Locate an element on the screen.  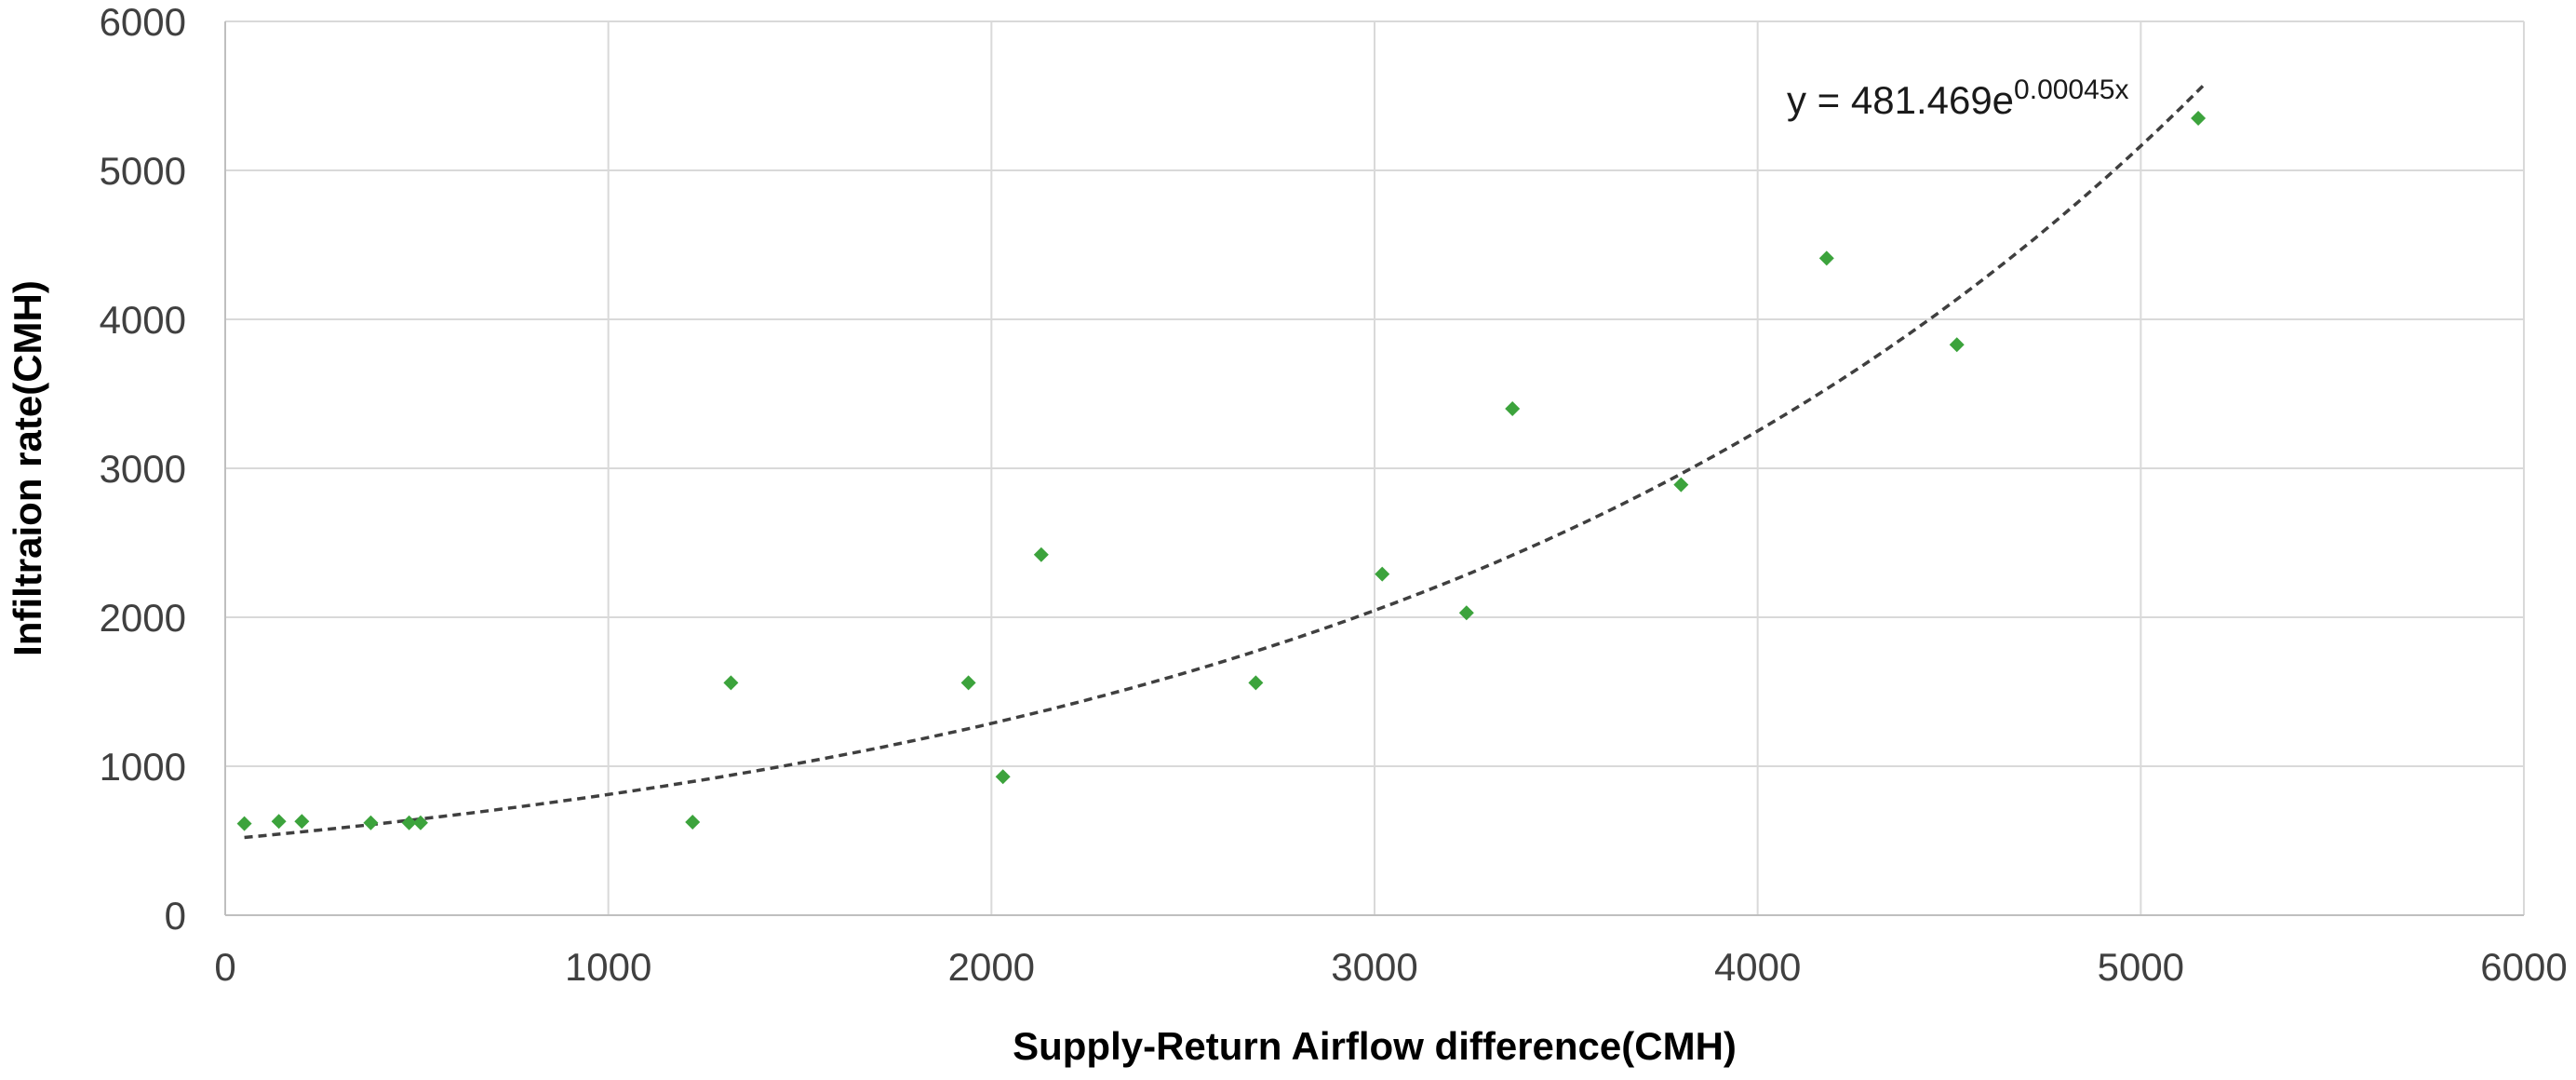
y-axis-tick-labels: 0 1000 2000 3000 4000 5000 6000 is located at coordinates (143, 469).